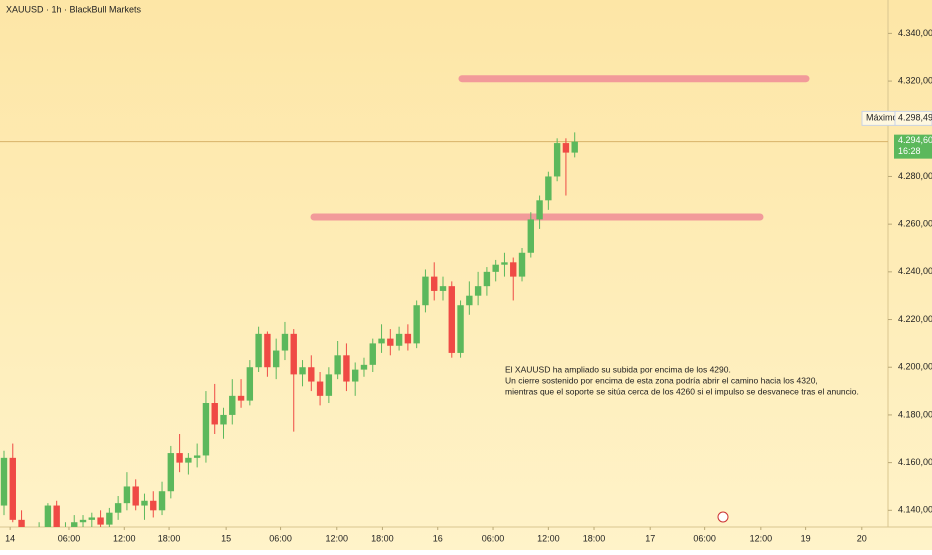 The height and width of the screenshot is (555, 932). What do you see at coordinates (723, 517) in the screenshot?
I see `event-icon` at bounding box center [723, 517].